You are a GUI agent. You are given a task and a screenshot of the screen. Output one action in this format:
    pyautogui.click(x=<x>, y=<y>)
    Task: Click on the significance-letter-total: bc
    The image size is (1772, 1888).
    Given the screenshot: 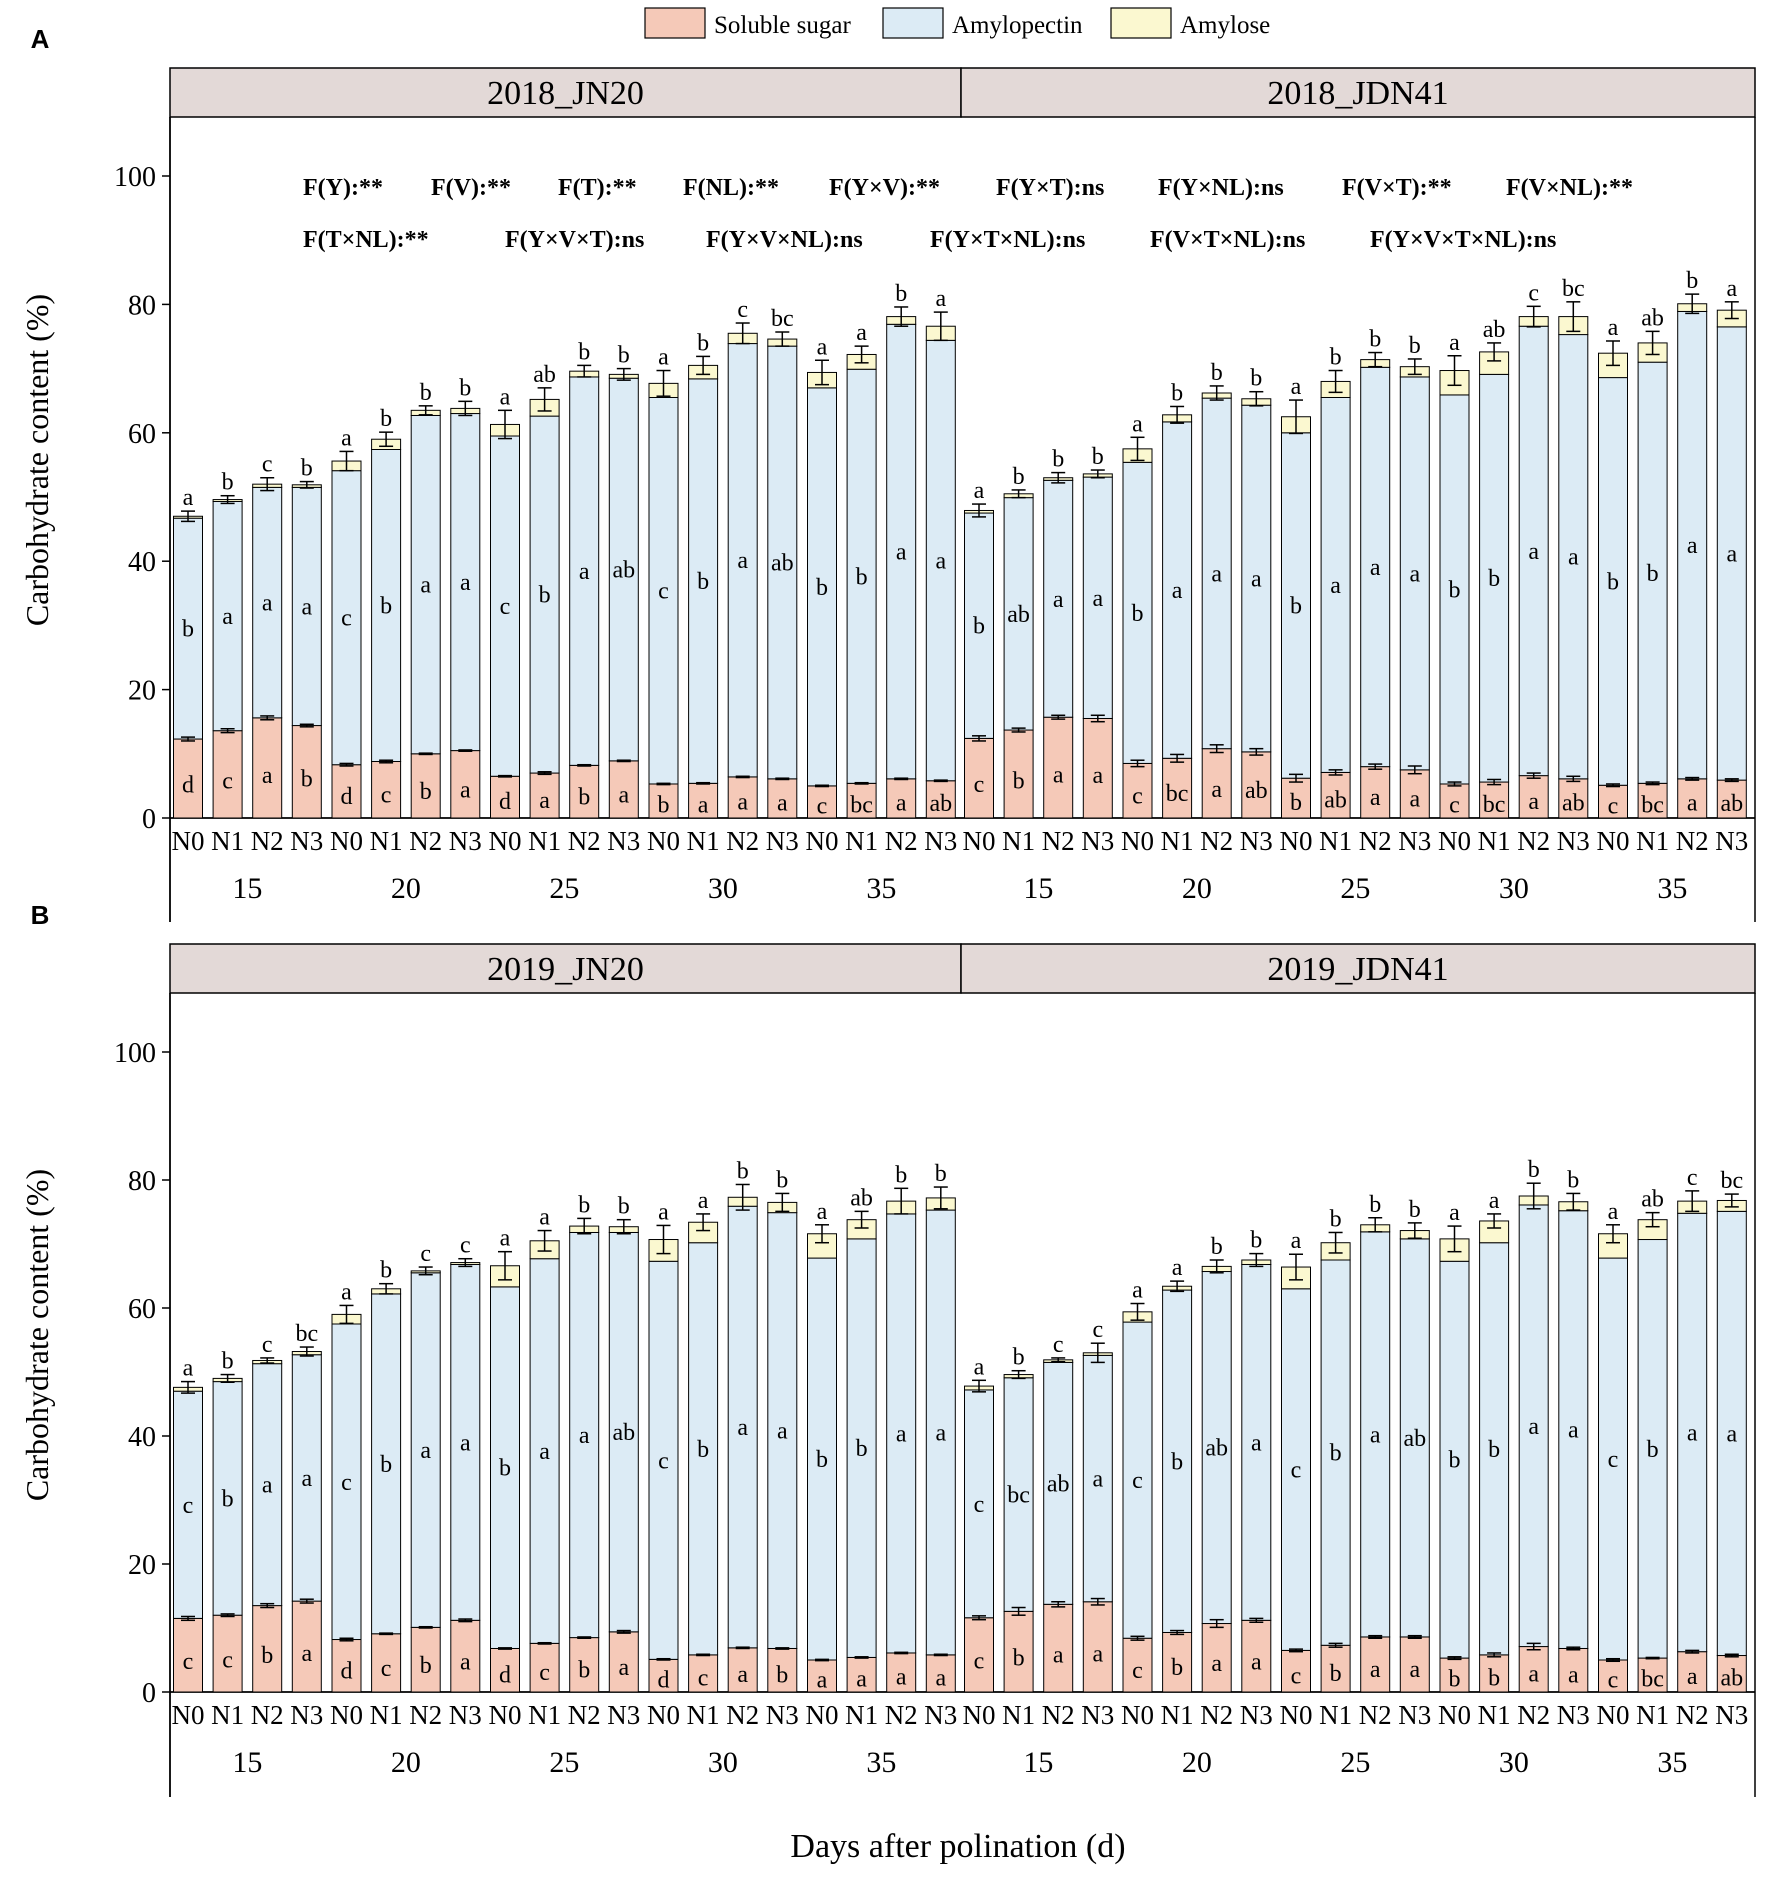 What is the action you would take?
    pyautogui.click(x=782, y=319)
    